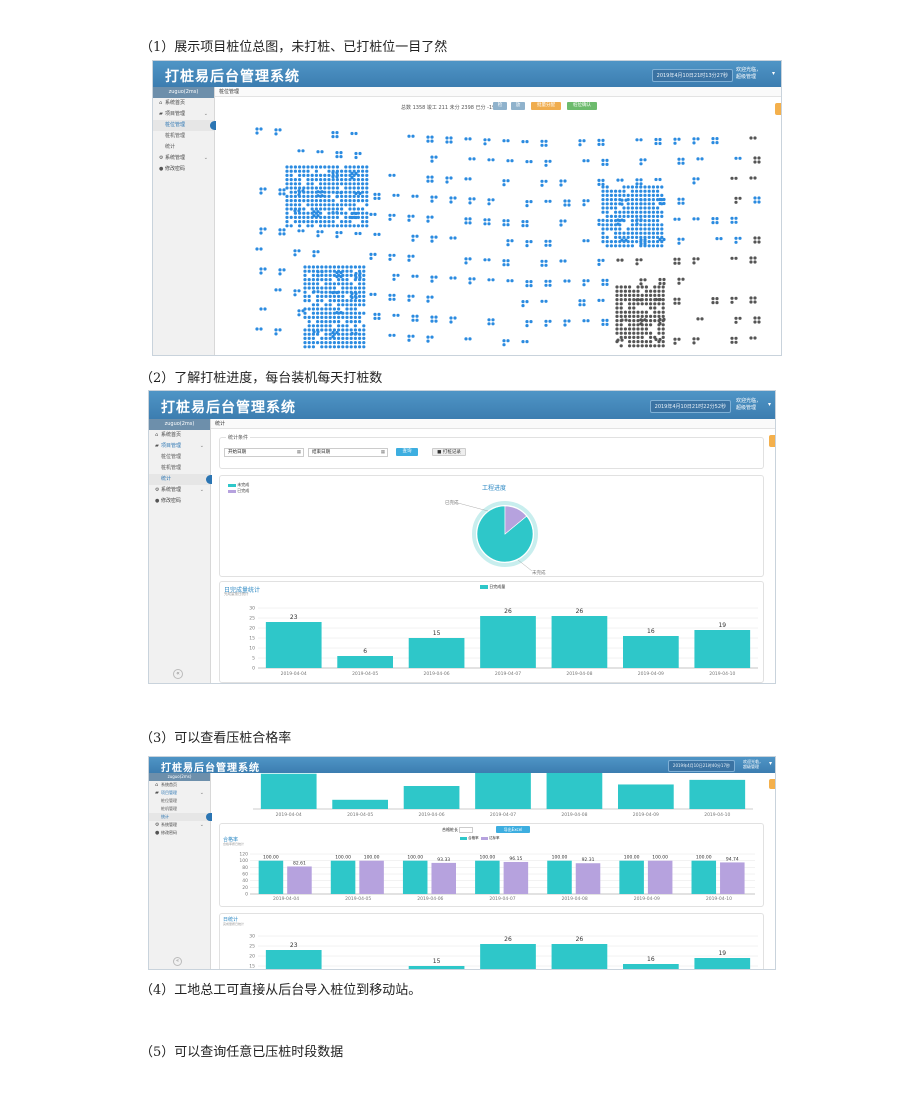 The width and height of the screenshot is (900, 1100). I want to click on query-button: 查询, so click(407, 452).